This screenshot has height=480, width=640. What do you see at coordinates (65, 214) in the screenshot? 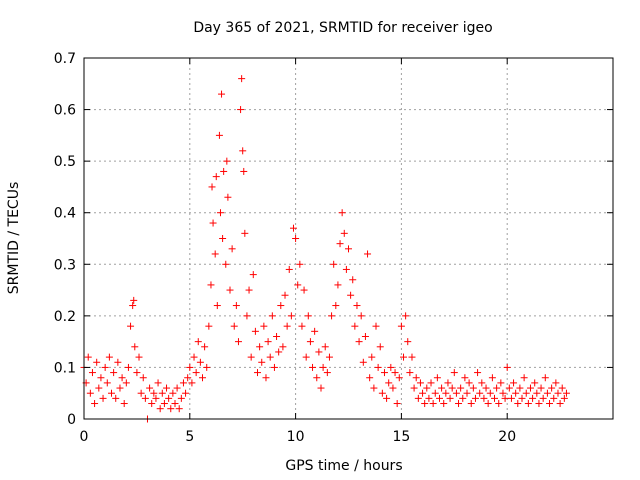
I see `y-tick-label: 0.4` at bounding box center [65, 214].